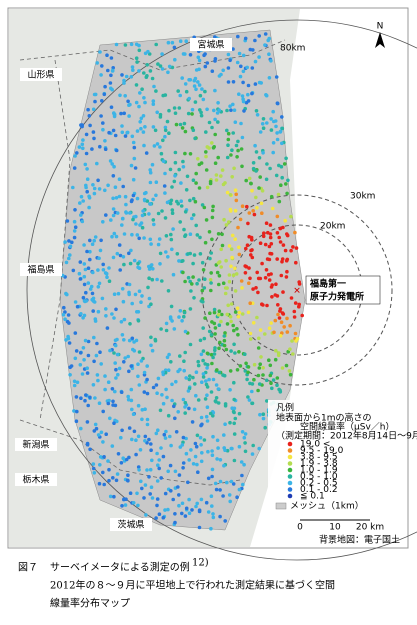  What do you see at coordinates (35, 445) in the screenshot?
I see `prefecture: 新潟県` at bounding box center [35, 445].